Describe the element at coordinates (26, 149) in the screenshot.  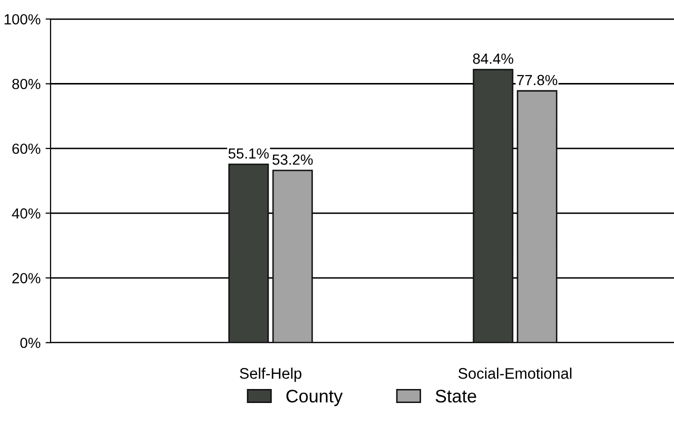
I see `y-tick-label: 60%` at that location.